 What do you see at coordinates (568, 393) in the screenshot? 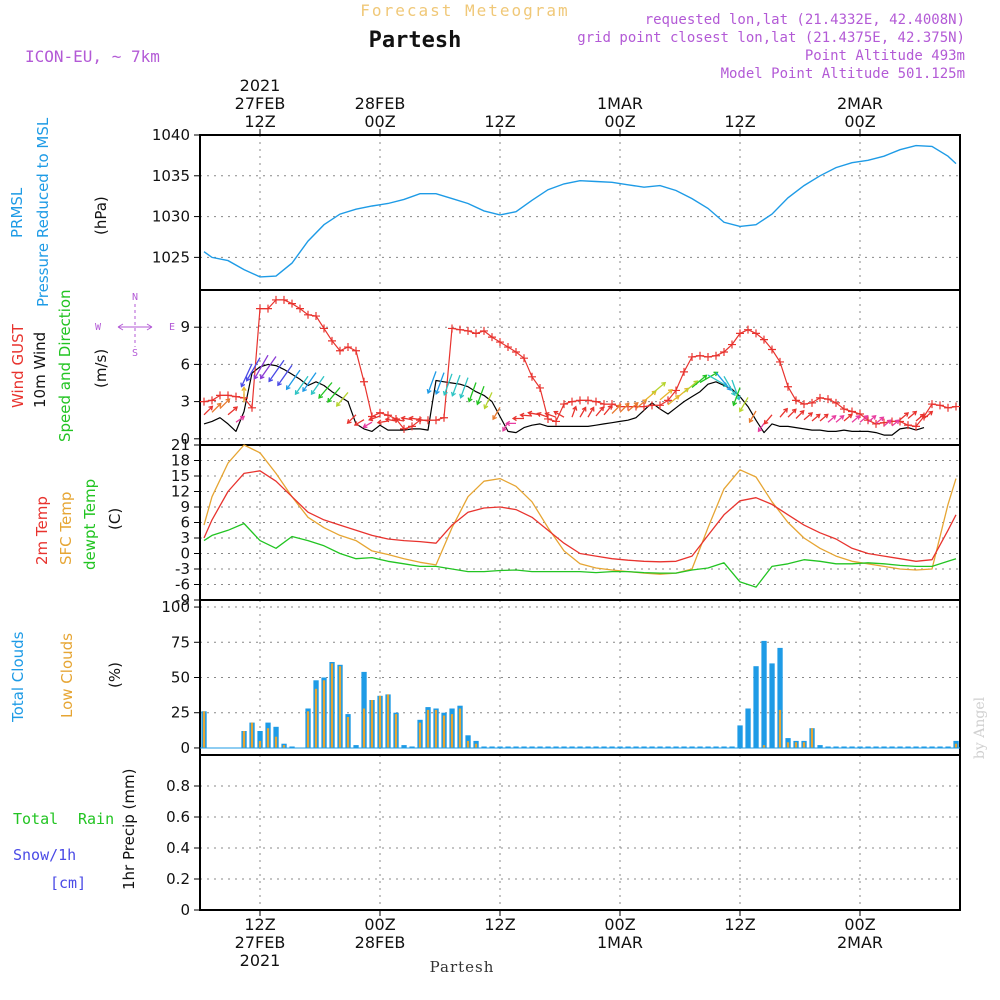
I see `wind-direction-arrows` at bounding box center [568, 393].